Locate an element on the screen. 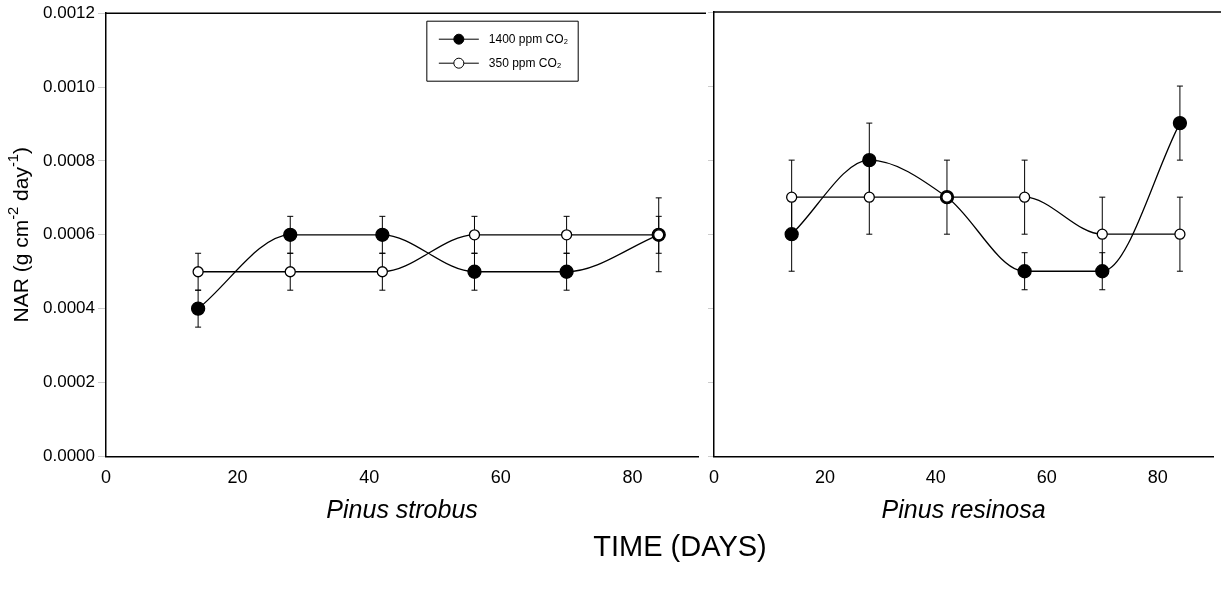 Image resolution: width=1227 pixels, height=603 pixels. x-axis-title: Pinus resinosa is located at coordinates (963, 508).